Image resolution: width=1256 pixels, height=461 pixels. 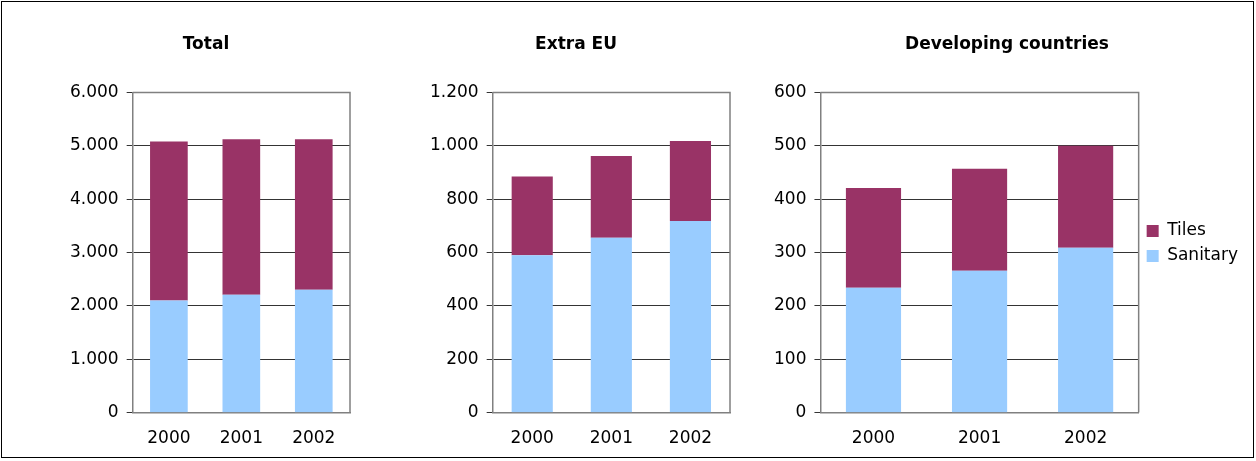 What do you see at coordinates (1202, 254) in the screenshot?
I see `legend-label: Sanitary` at bounding box center [1202, 254].